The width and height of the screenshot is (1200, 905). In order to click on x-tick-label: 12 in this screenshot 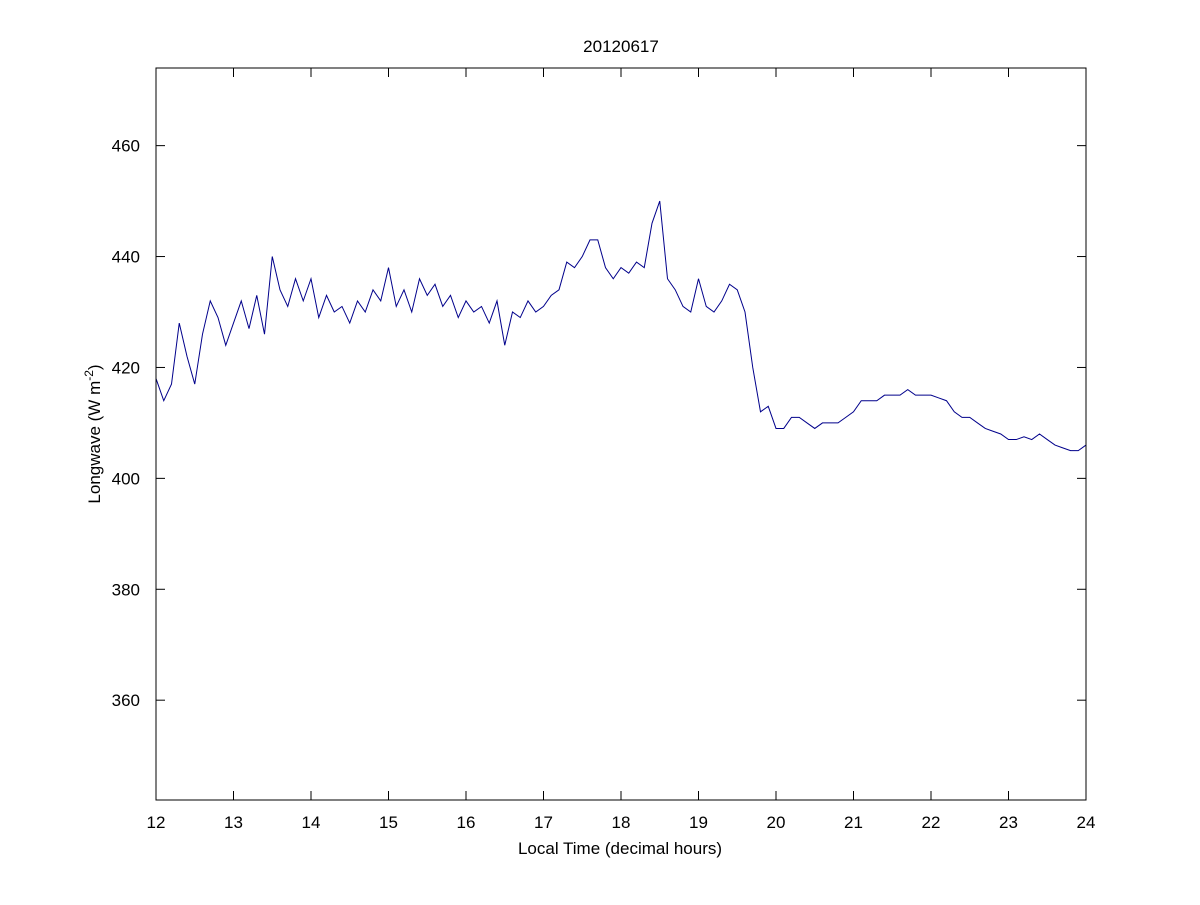, I will do `click(156, 822)`.